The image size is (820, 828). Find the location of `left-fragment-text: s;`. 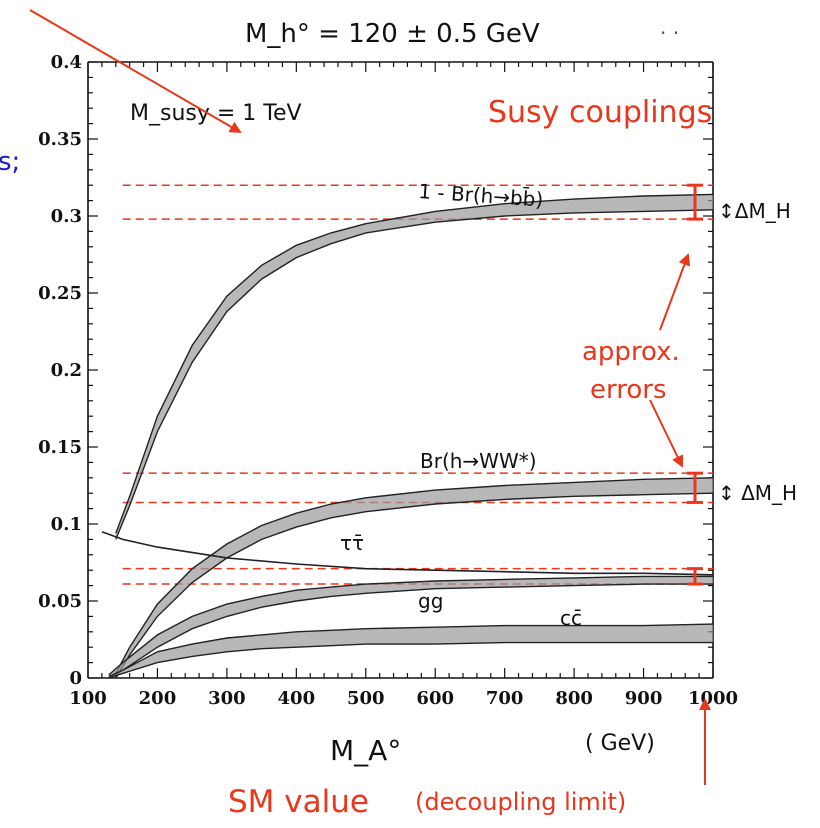

left-fragment-text: s; is located at coordinates (10, 162).